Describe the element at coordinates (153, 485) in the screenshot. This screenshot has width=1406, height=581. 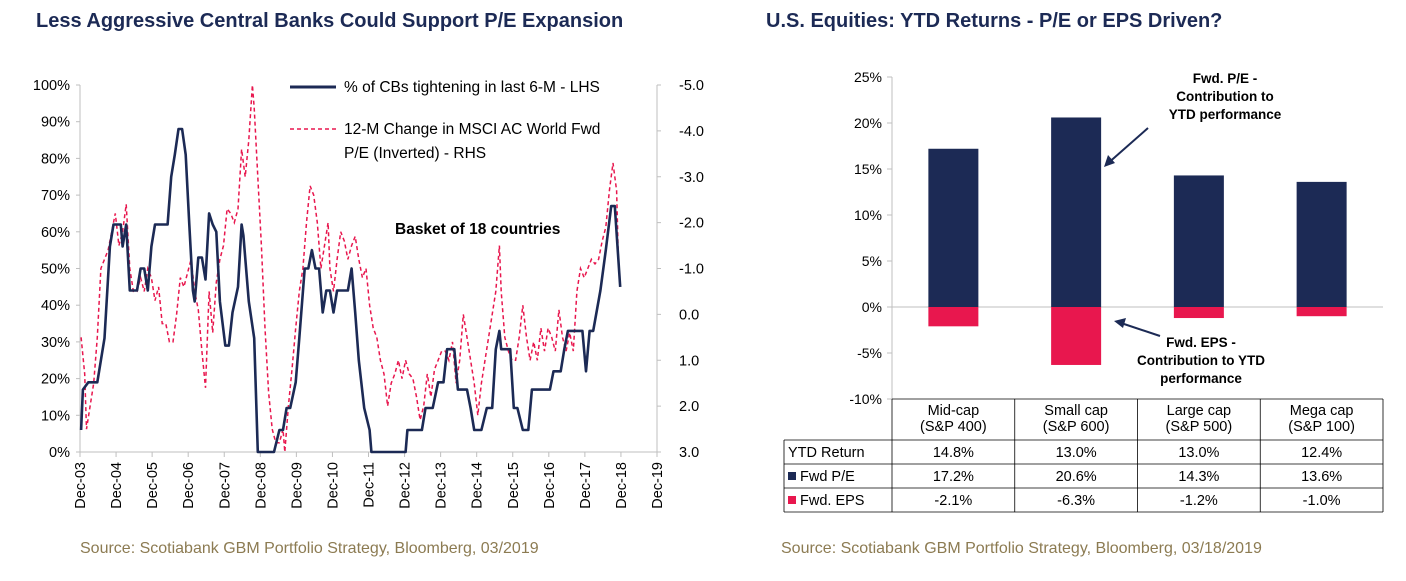
I see `x-tick-label: Dec-05` at that location.